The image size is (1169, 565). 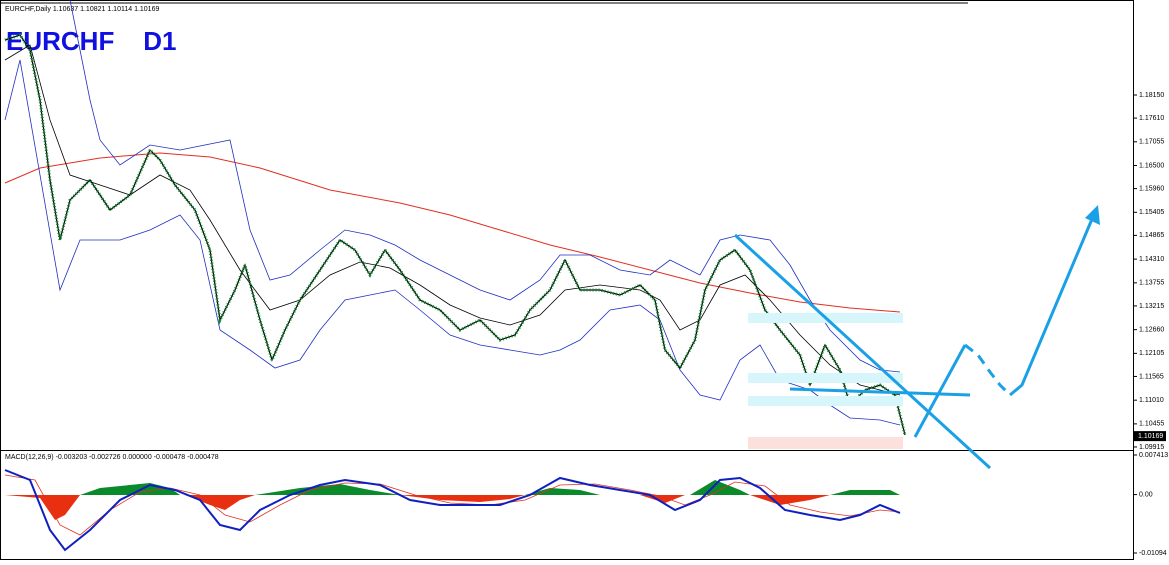 What do you see at coordinates (1151, 306) in the screenshot?
I see `price-label: 1.13215` at bounding box center [1151, 306].